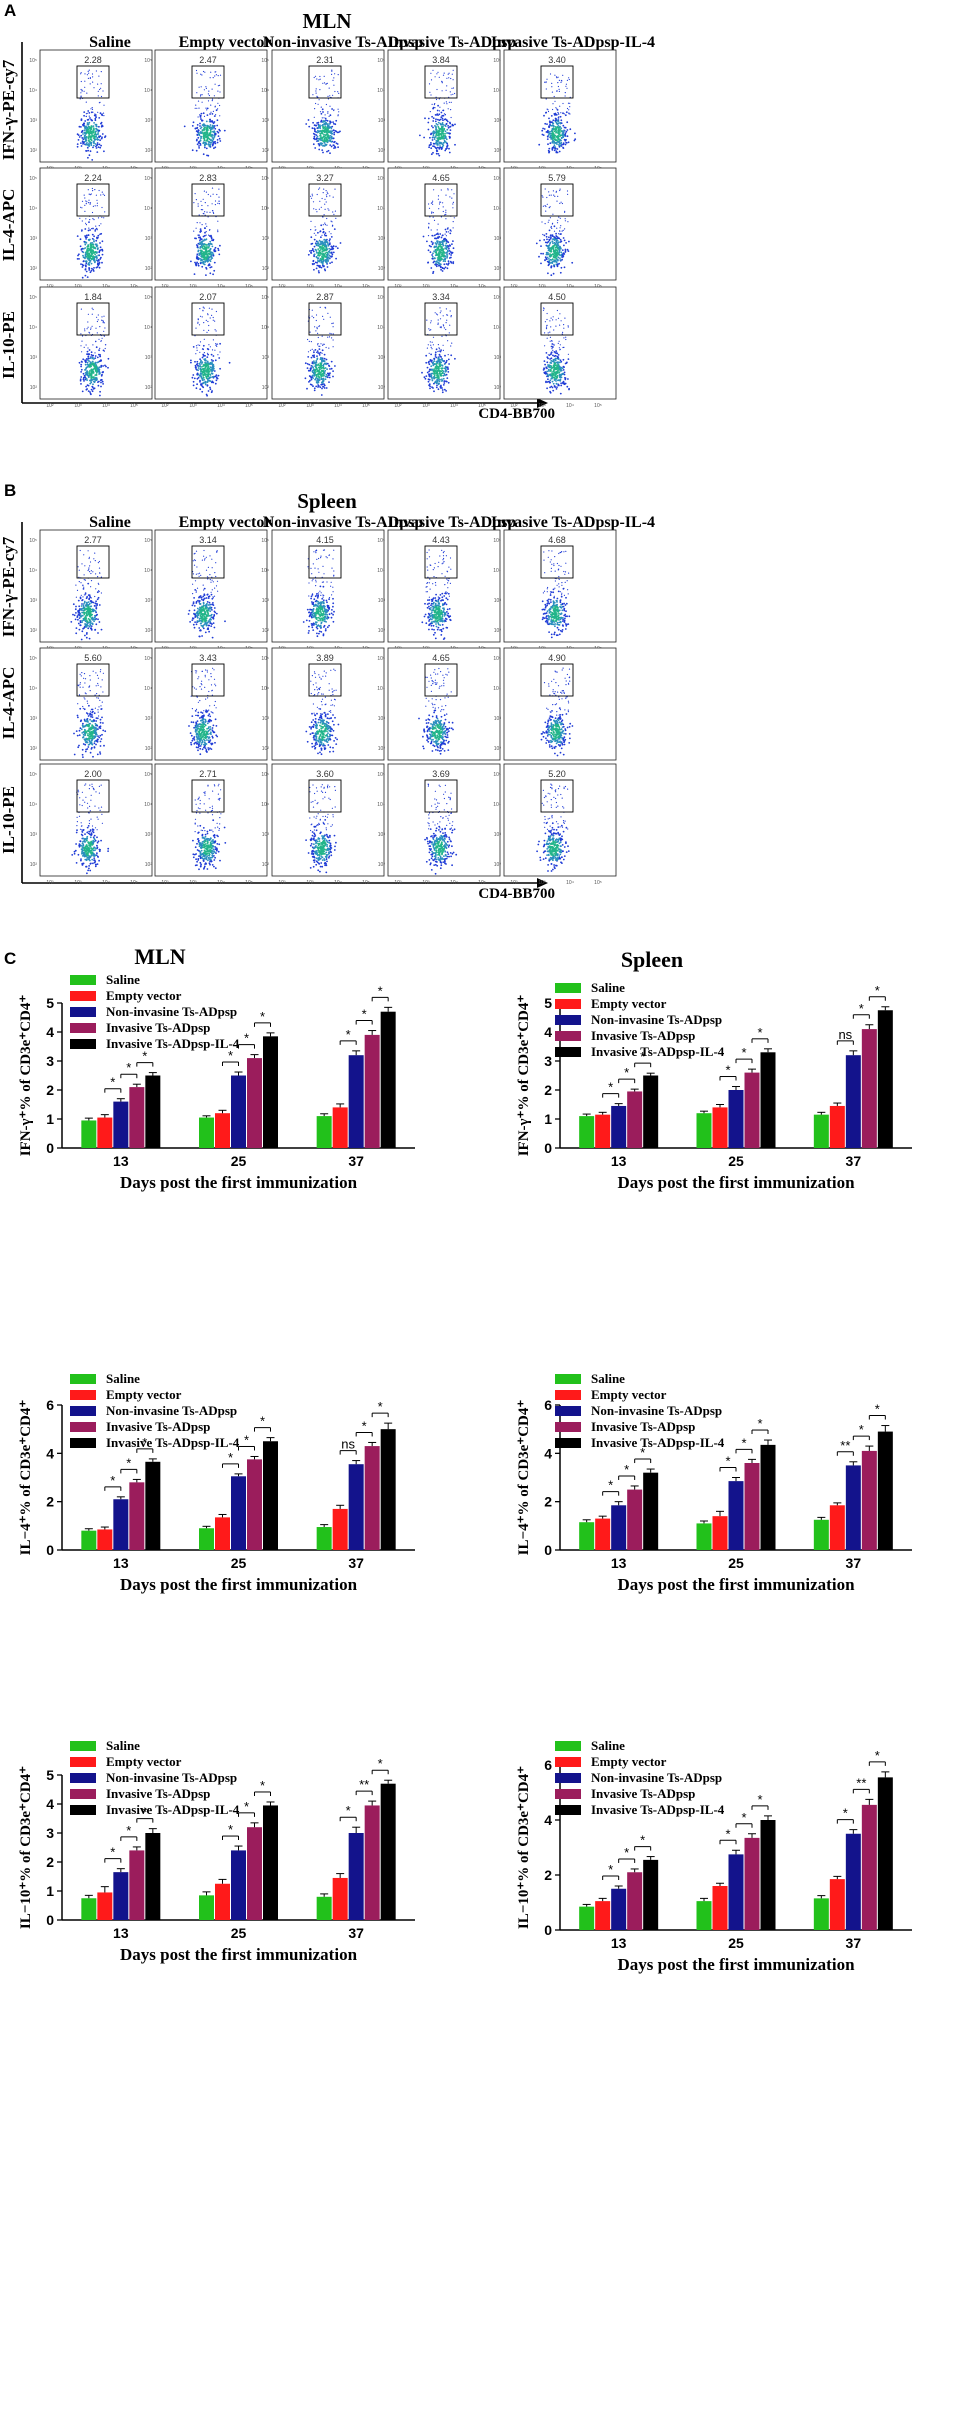 This screenshot has width=959, height=2410. Describe the element at coordinates (325, 60) in the screenshot. I see `gate-percentage: 2.31` at that location.